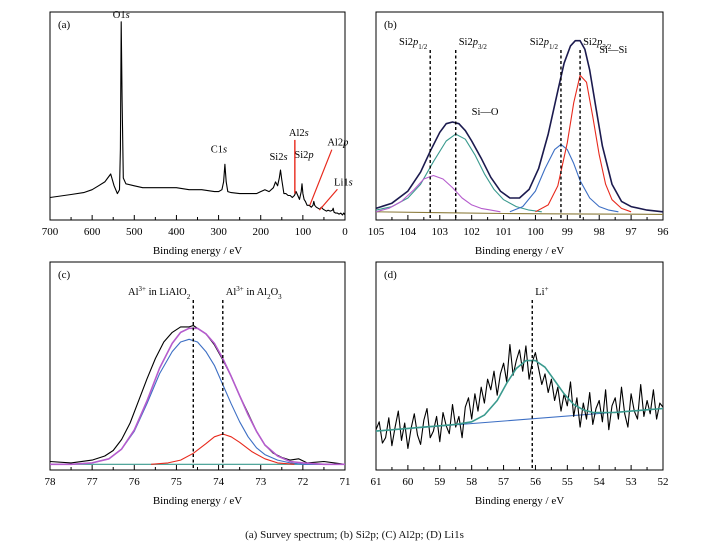  What do you see at coordinates (218, 232) in the screenshot?
I see `x-tick-label: 300` at bounding box center [218, 232].